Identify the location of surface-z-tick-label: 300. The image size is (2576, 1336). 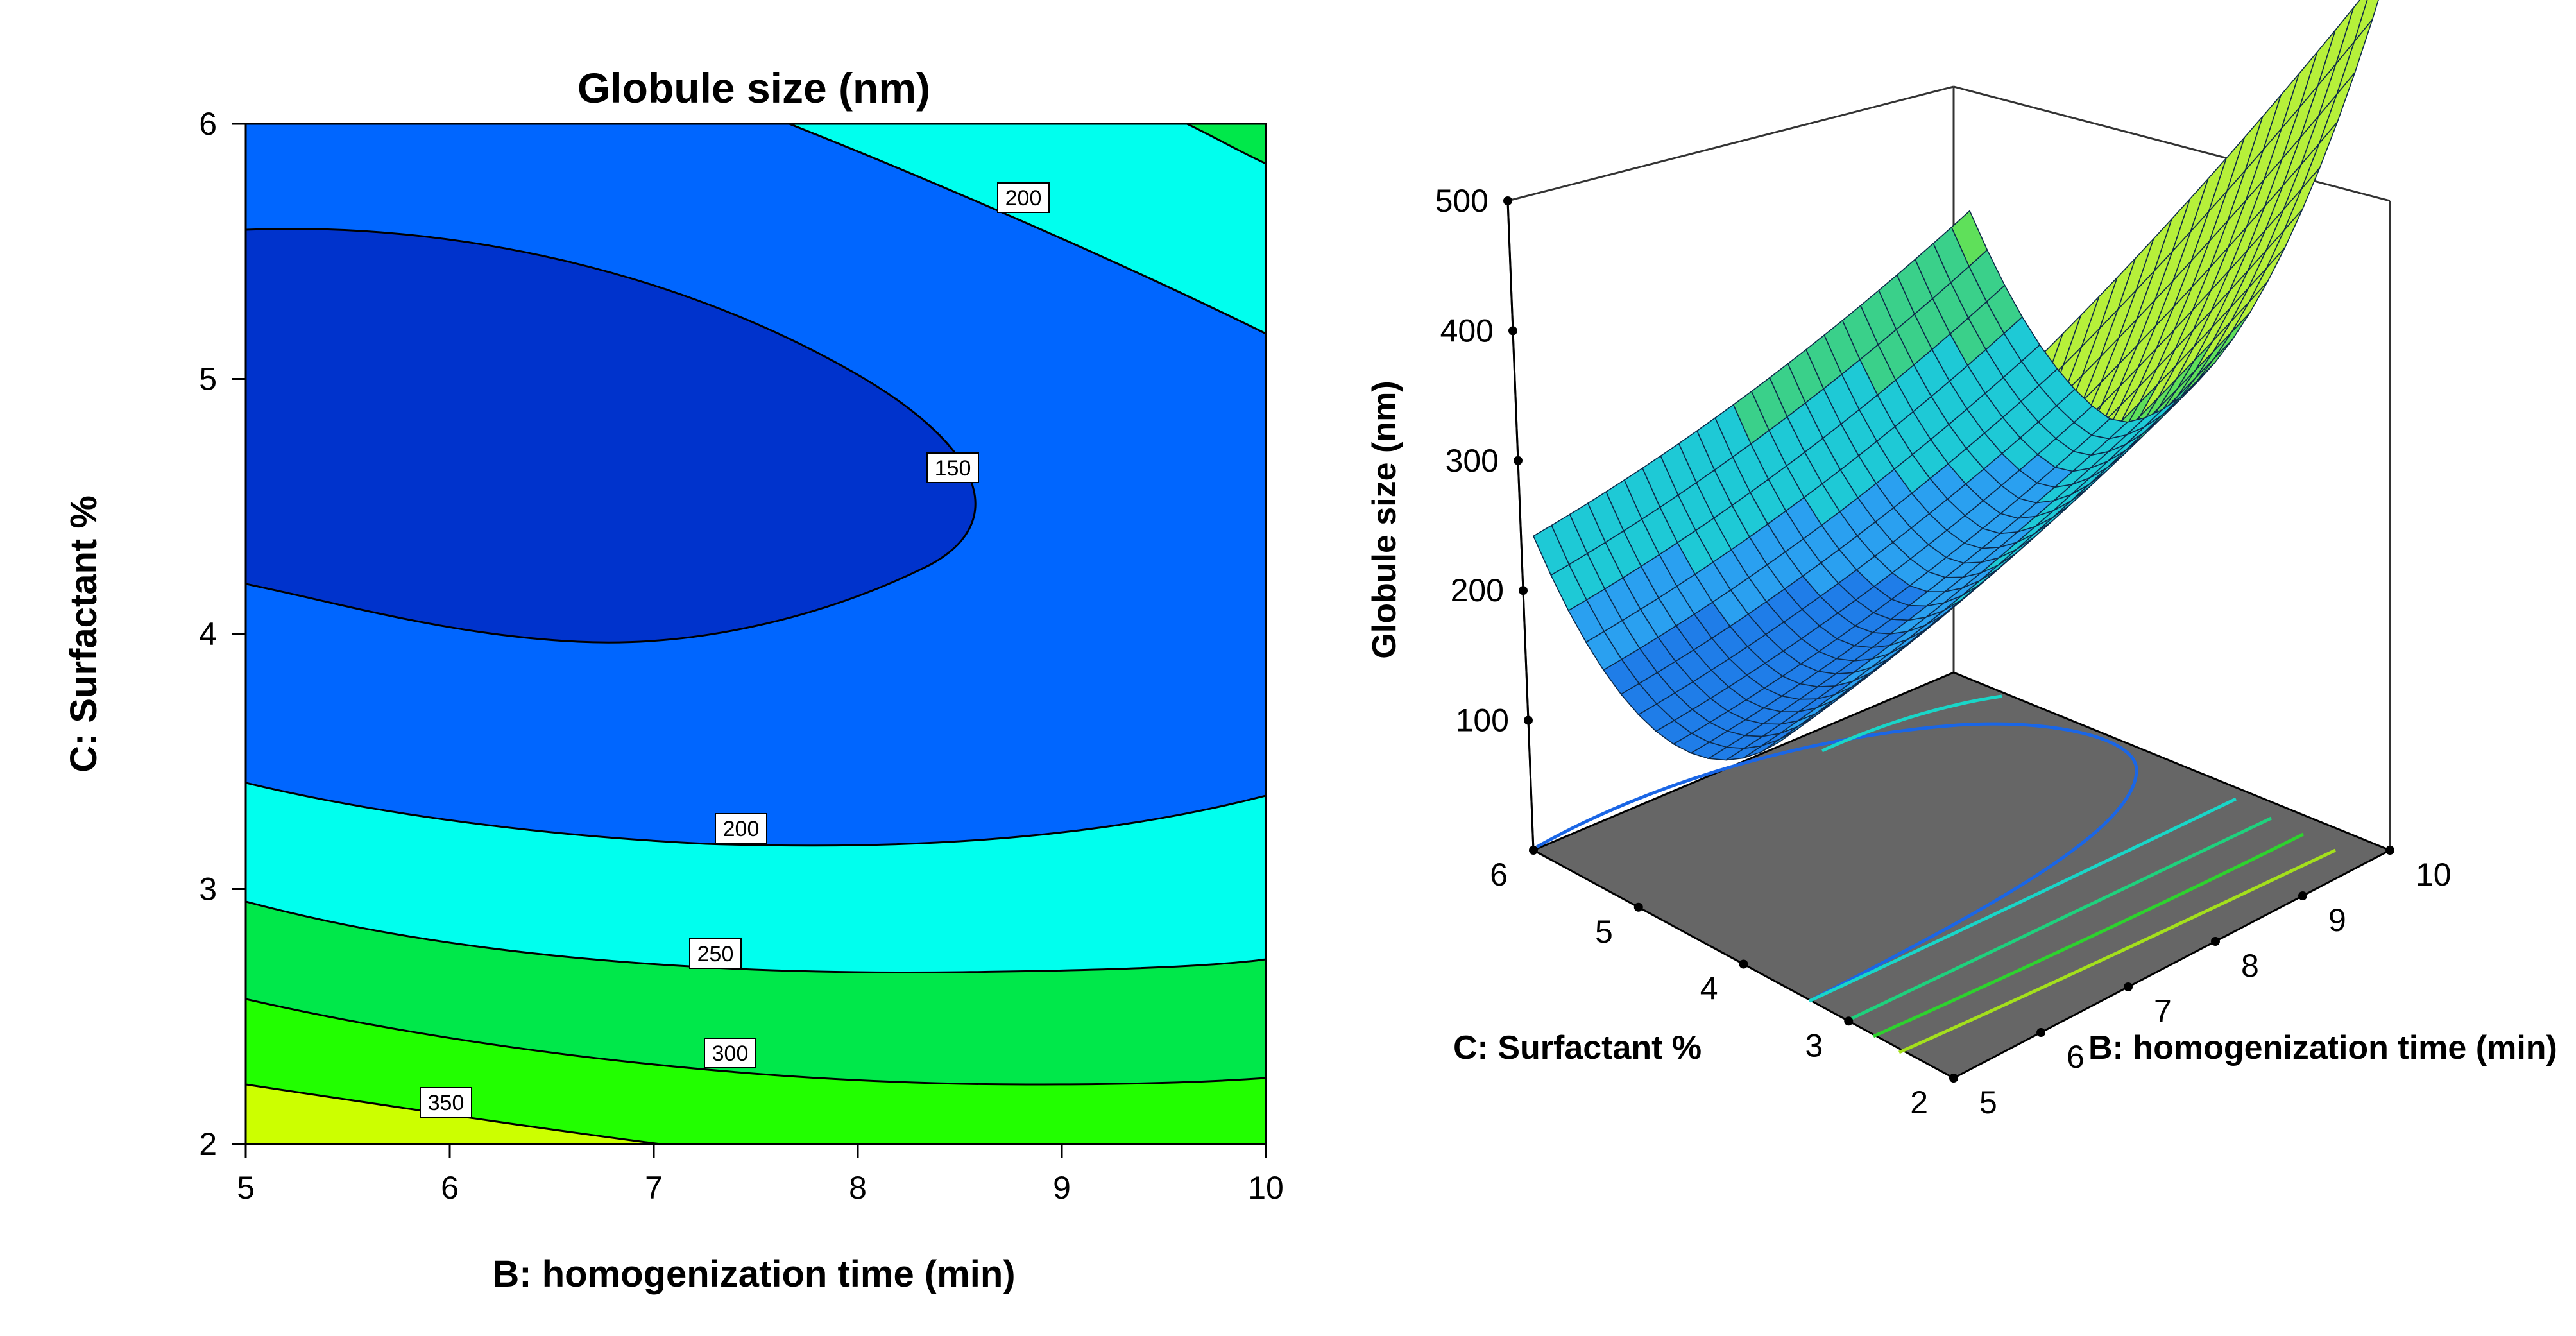
(1472, 461).